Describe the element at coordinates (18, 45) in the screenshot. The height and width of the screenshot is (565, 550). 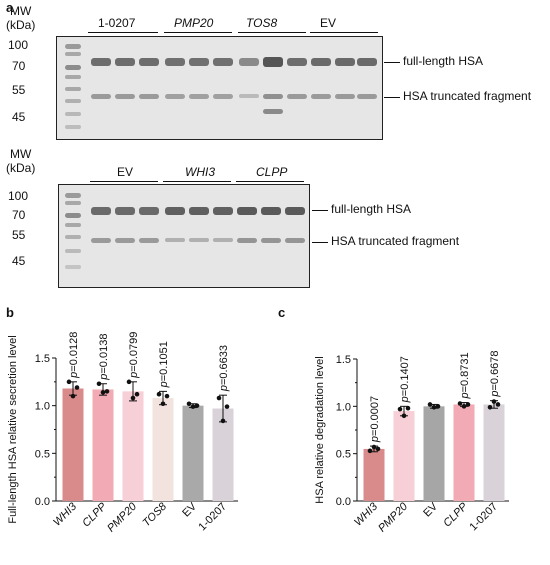
I see `gel-a-marker-100: 100` at that location.